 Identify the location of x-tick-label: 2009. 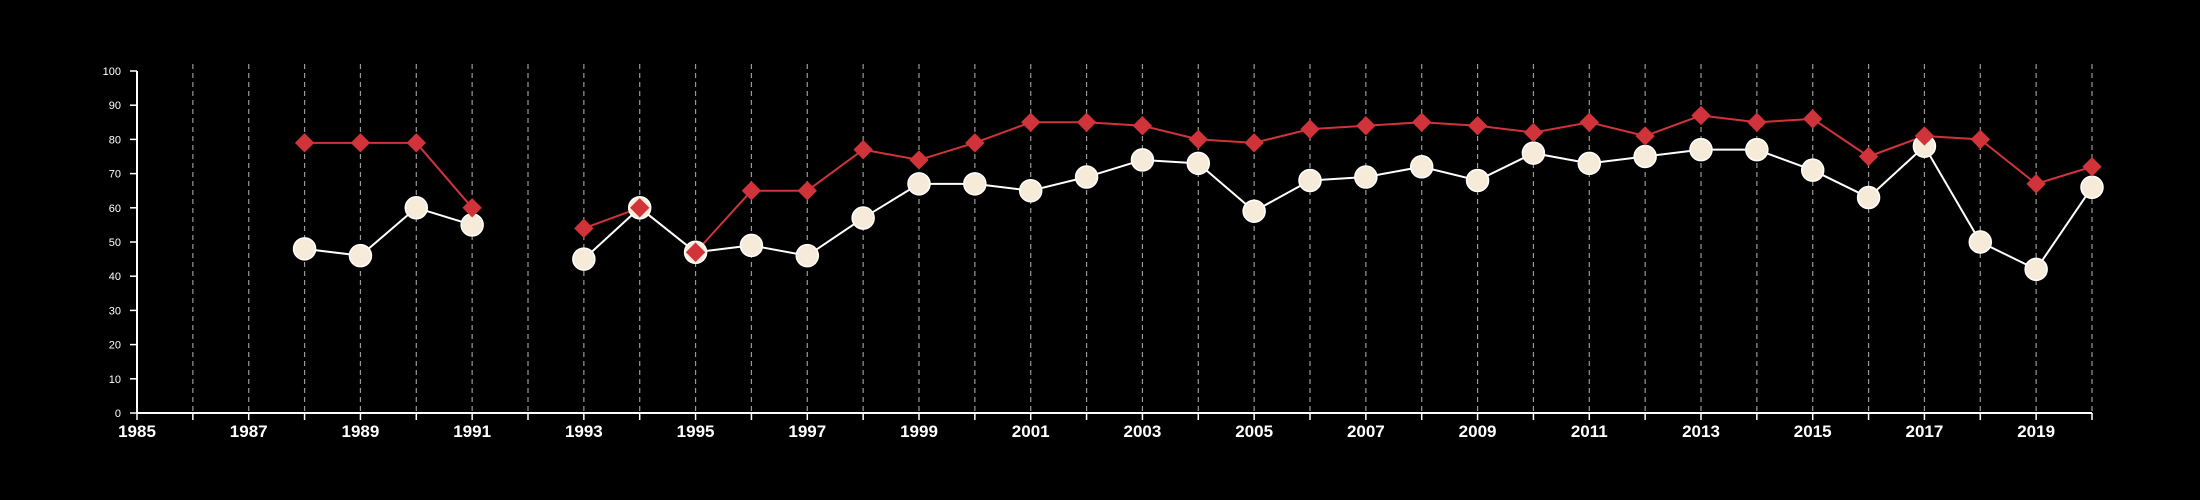
(1478, 431).